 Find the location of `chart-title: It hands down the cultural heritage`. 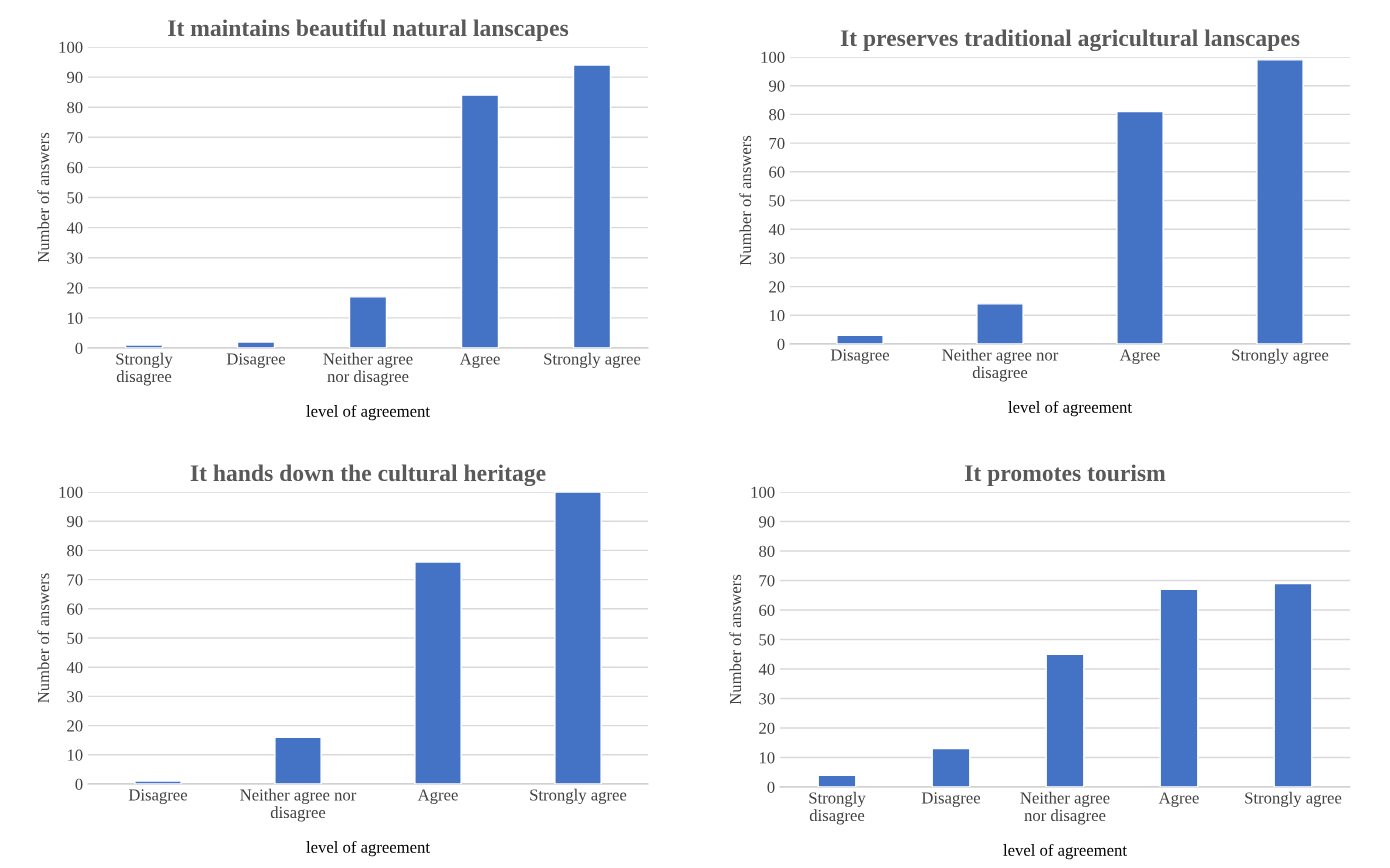

chart-title: It hands down the cultural heritage is located at coordinates (368, 475).